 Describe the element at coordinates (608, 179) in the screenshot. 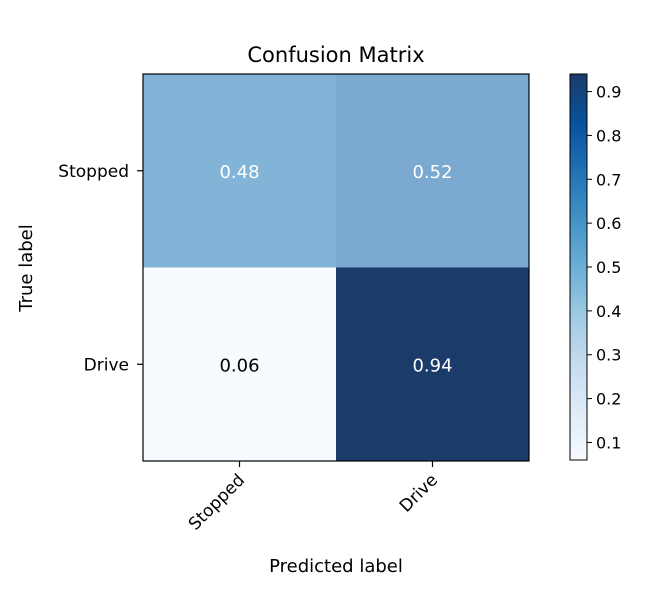

I see `colorbar-tick-label: 0.7` at that location.